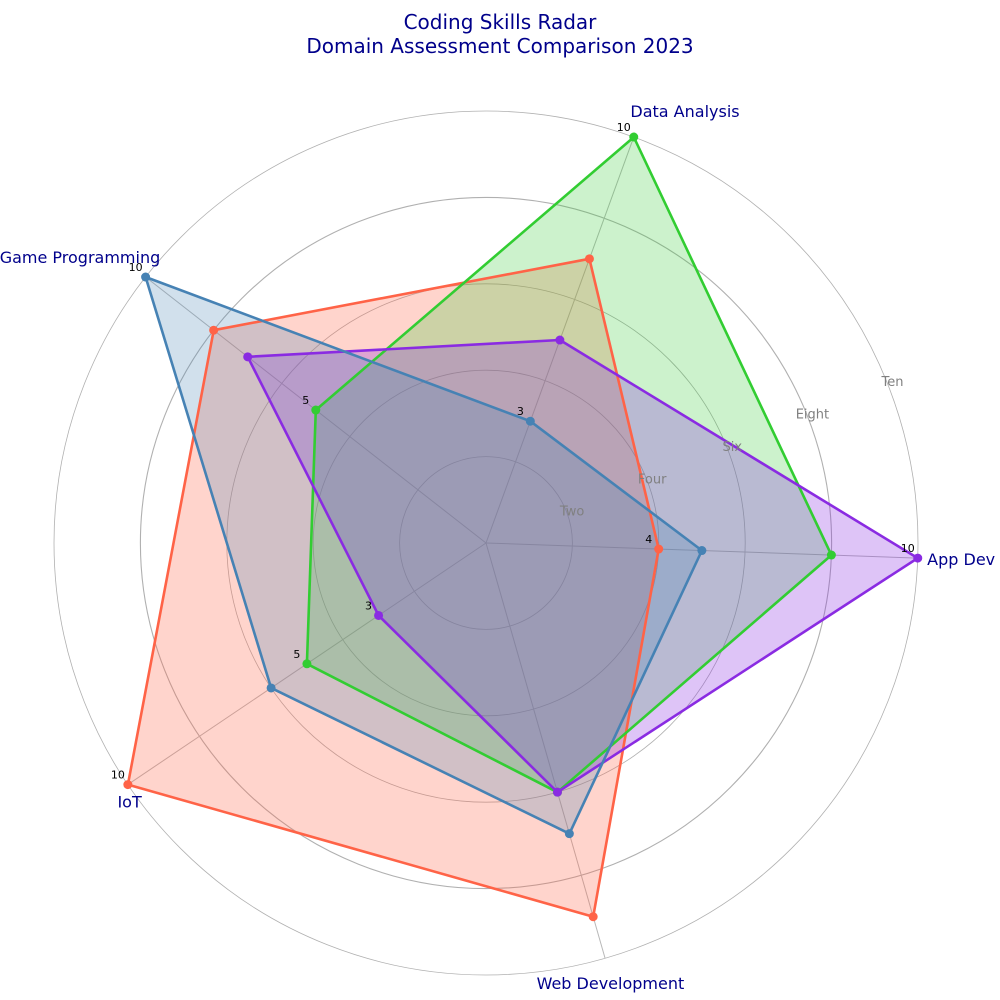 This screenshot has width=1000, height=1000. Describe the element at coordinates (611, 983) in the screenshot. I see `category-label: Web Development` at that location.